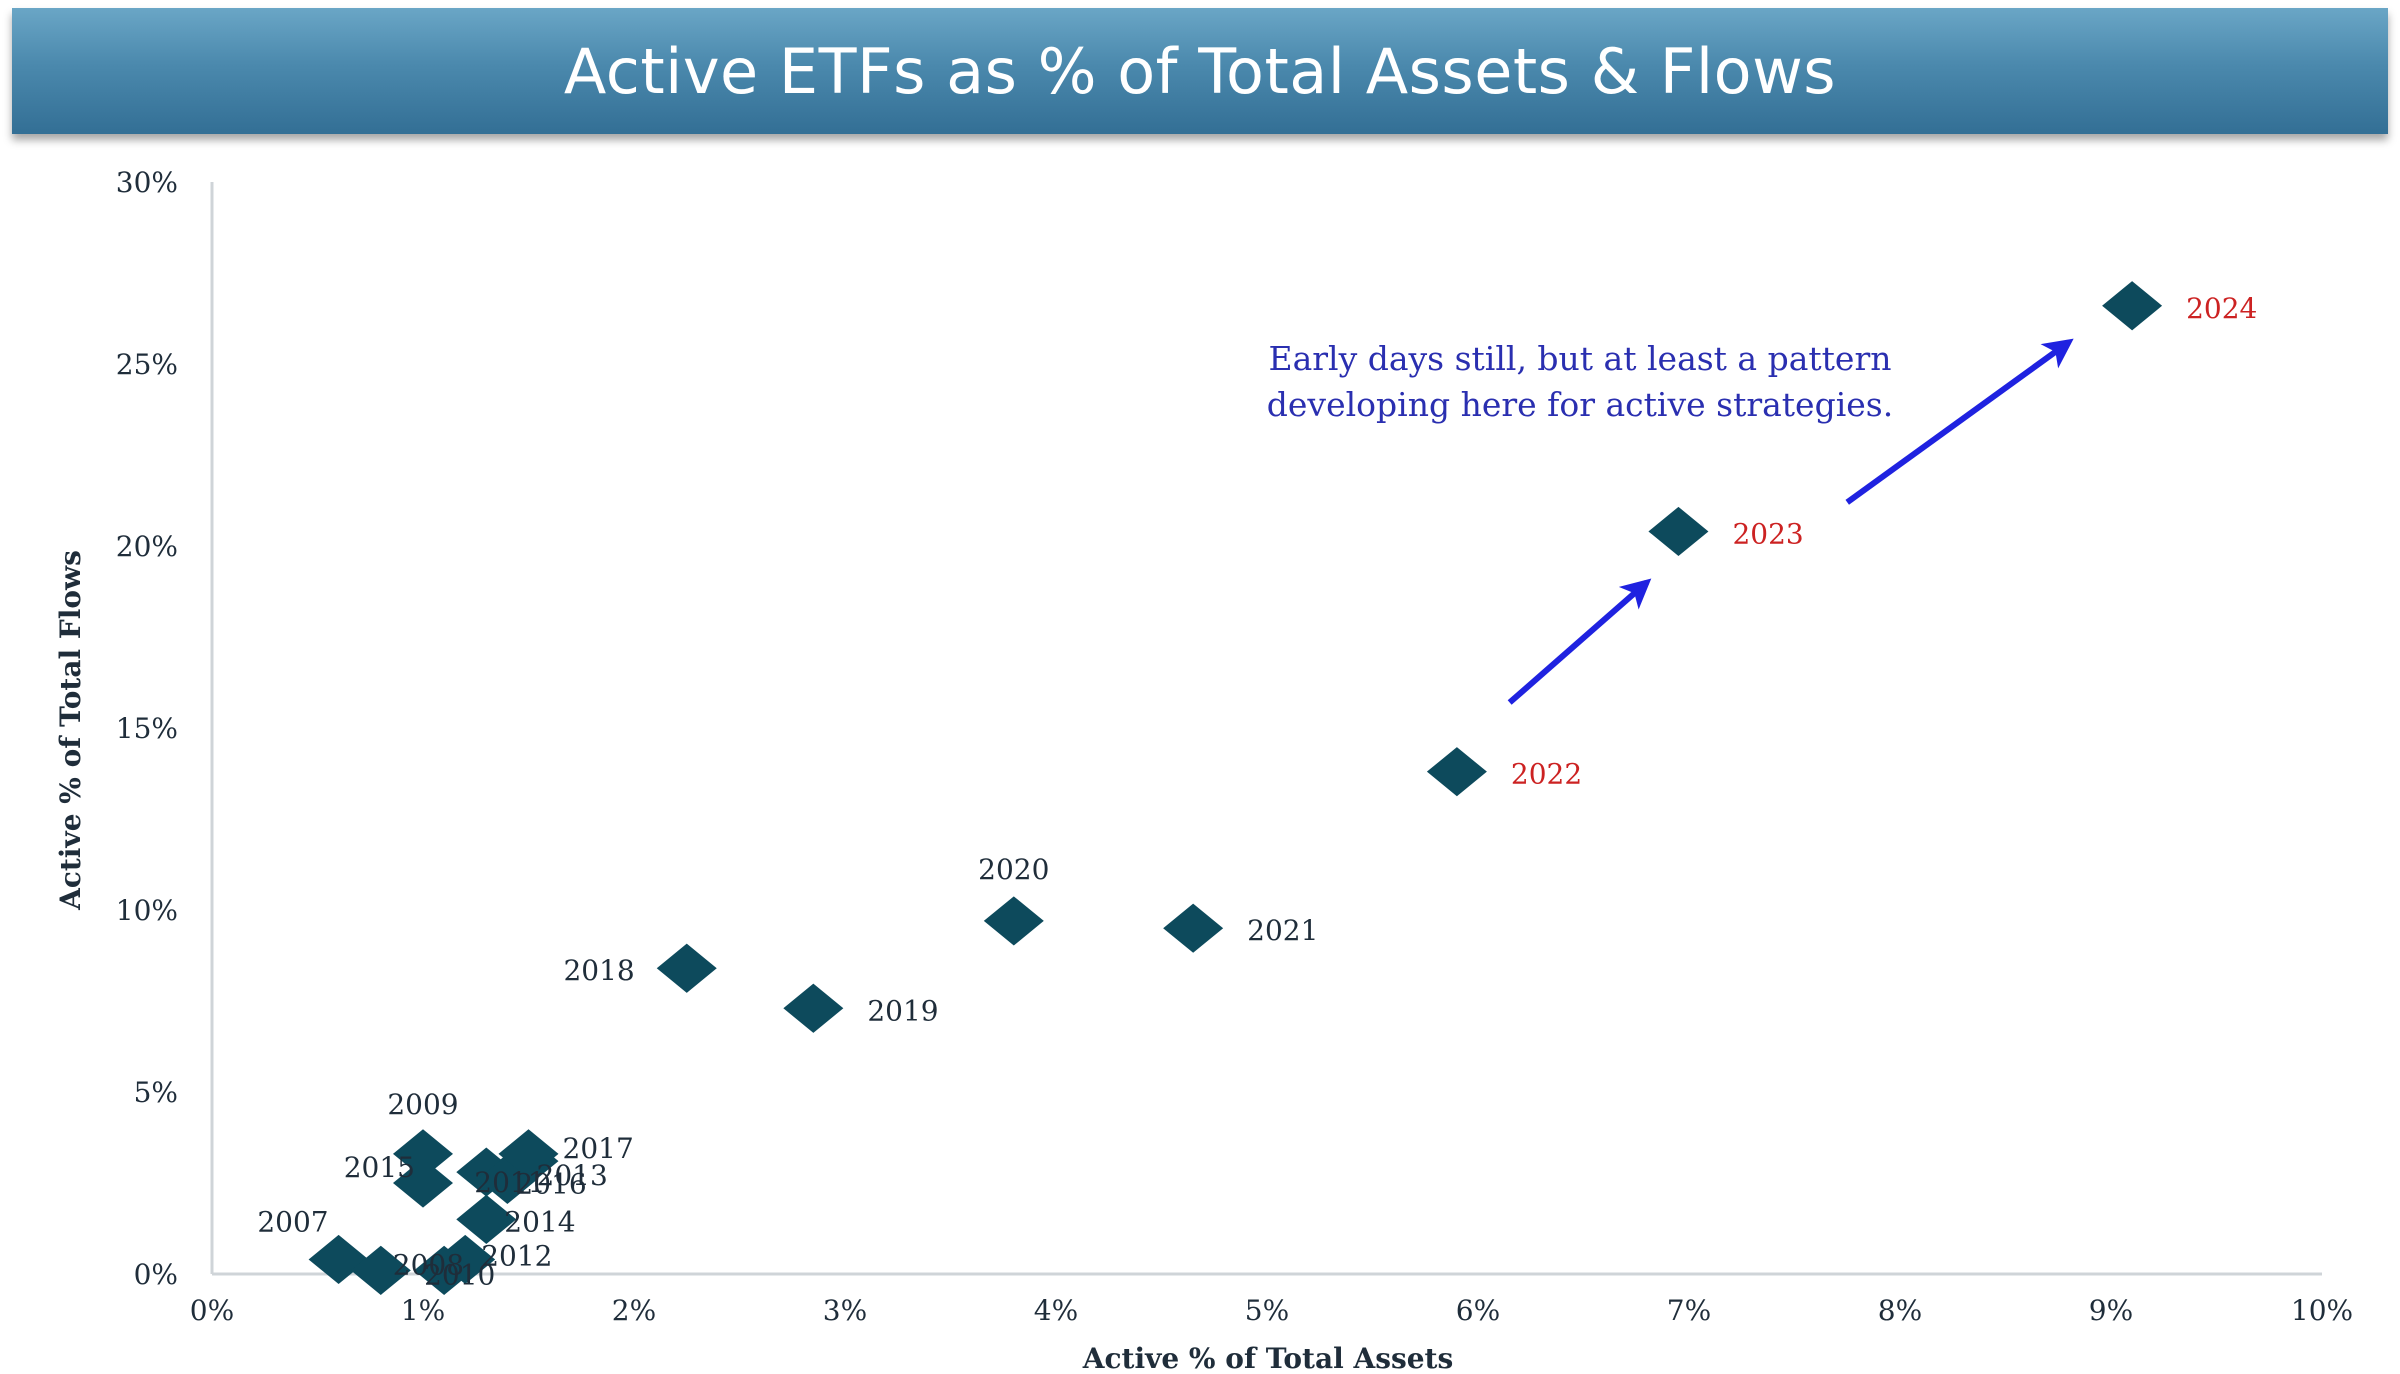 The width and height of the screenshot is (2400, 1374). I want to click on point-label-2008: 2008, so click(428, 1264).